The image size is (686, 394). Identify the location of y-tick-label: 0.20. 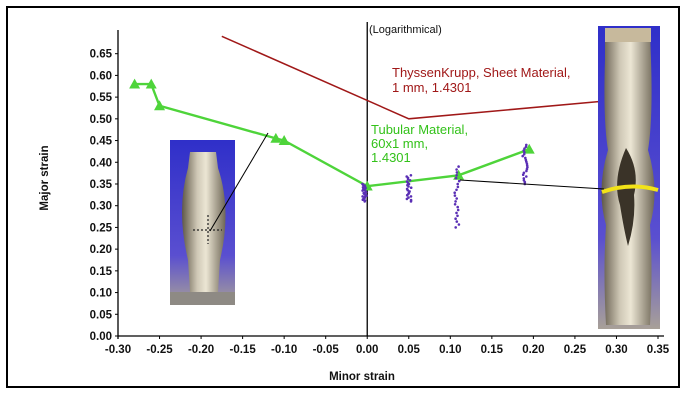
(101, 250).